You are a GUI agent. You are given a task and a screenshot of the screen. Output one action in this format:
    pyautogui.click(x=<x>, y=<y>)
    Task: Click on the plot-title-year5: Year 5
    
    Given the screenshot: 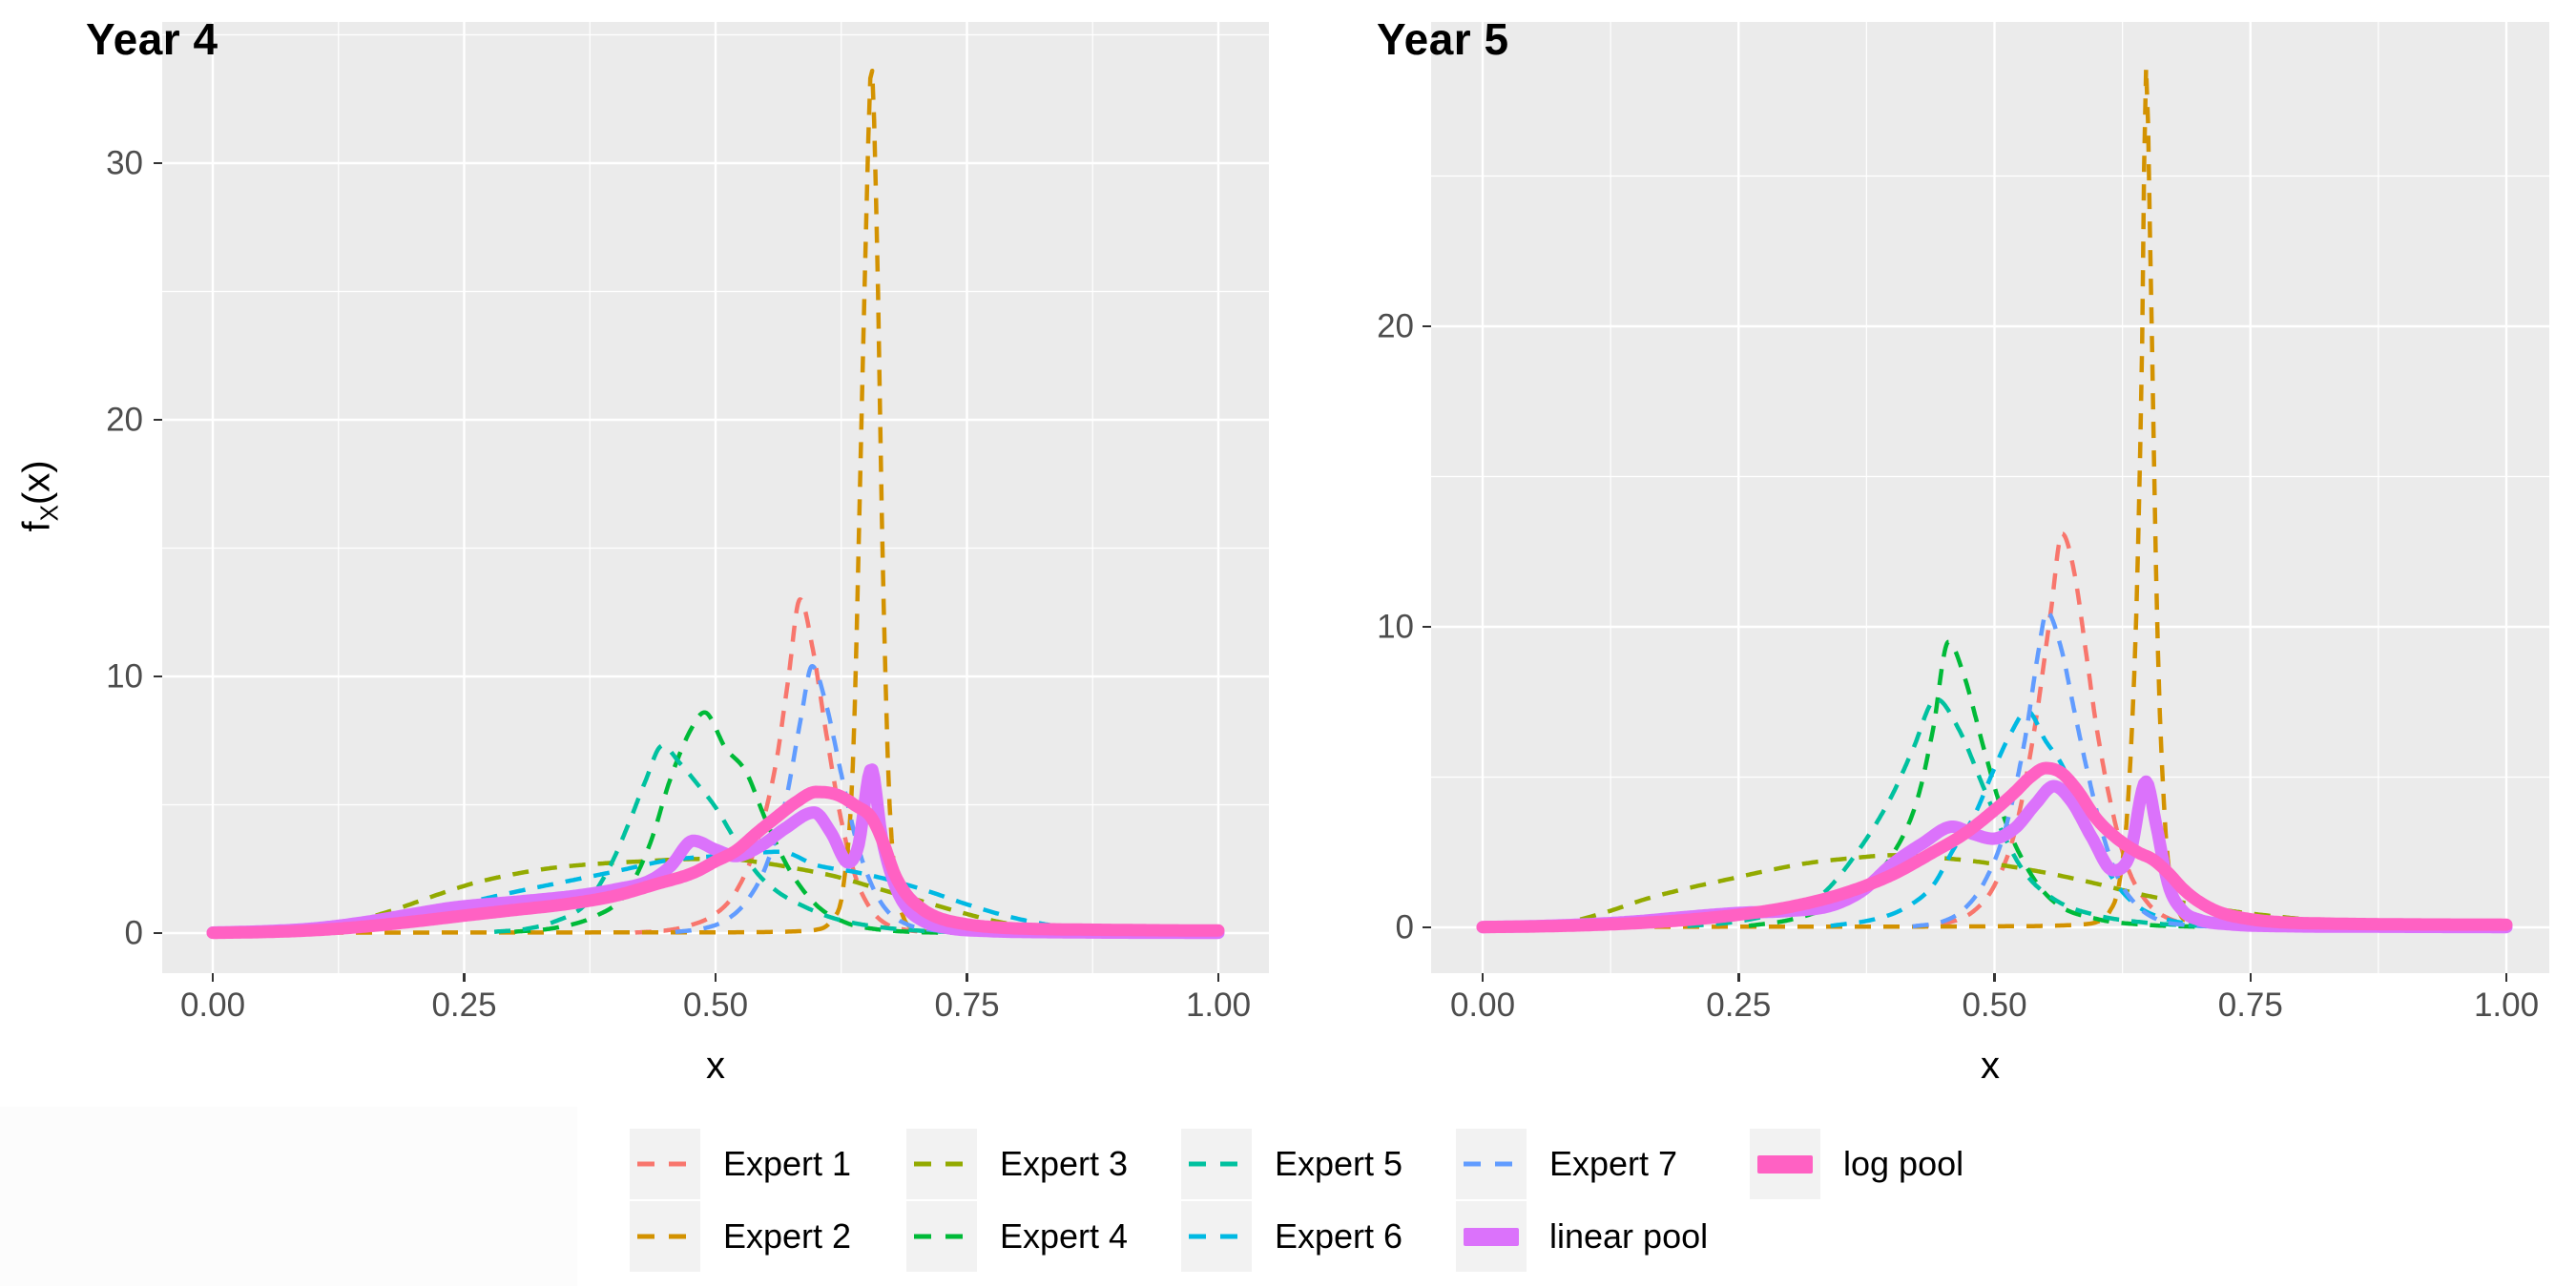 What is the action you would take?
    pyautogui.click(x=1443, y=39)
    